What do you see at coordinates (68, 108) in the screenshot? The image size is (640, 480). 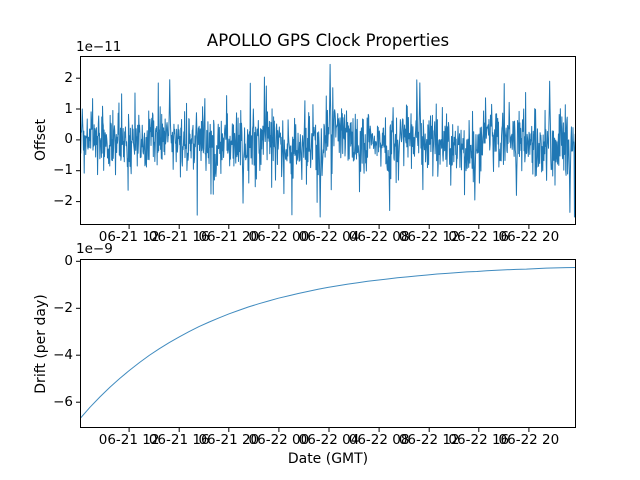 I see `y-tick-label: 1` at bounding box center [68, 108].